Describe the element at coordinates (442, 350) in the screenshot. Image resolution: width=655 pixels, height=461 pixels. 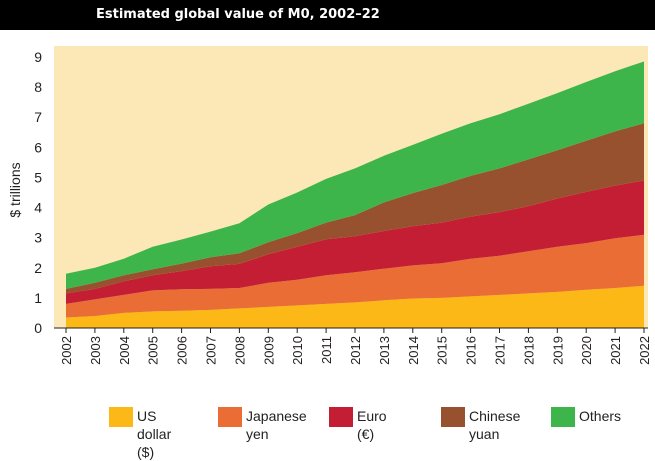
I see `x-tick-label-13: 2015` at that location.